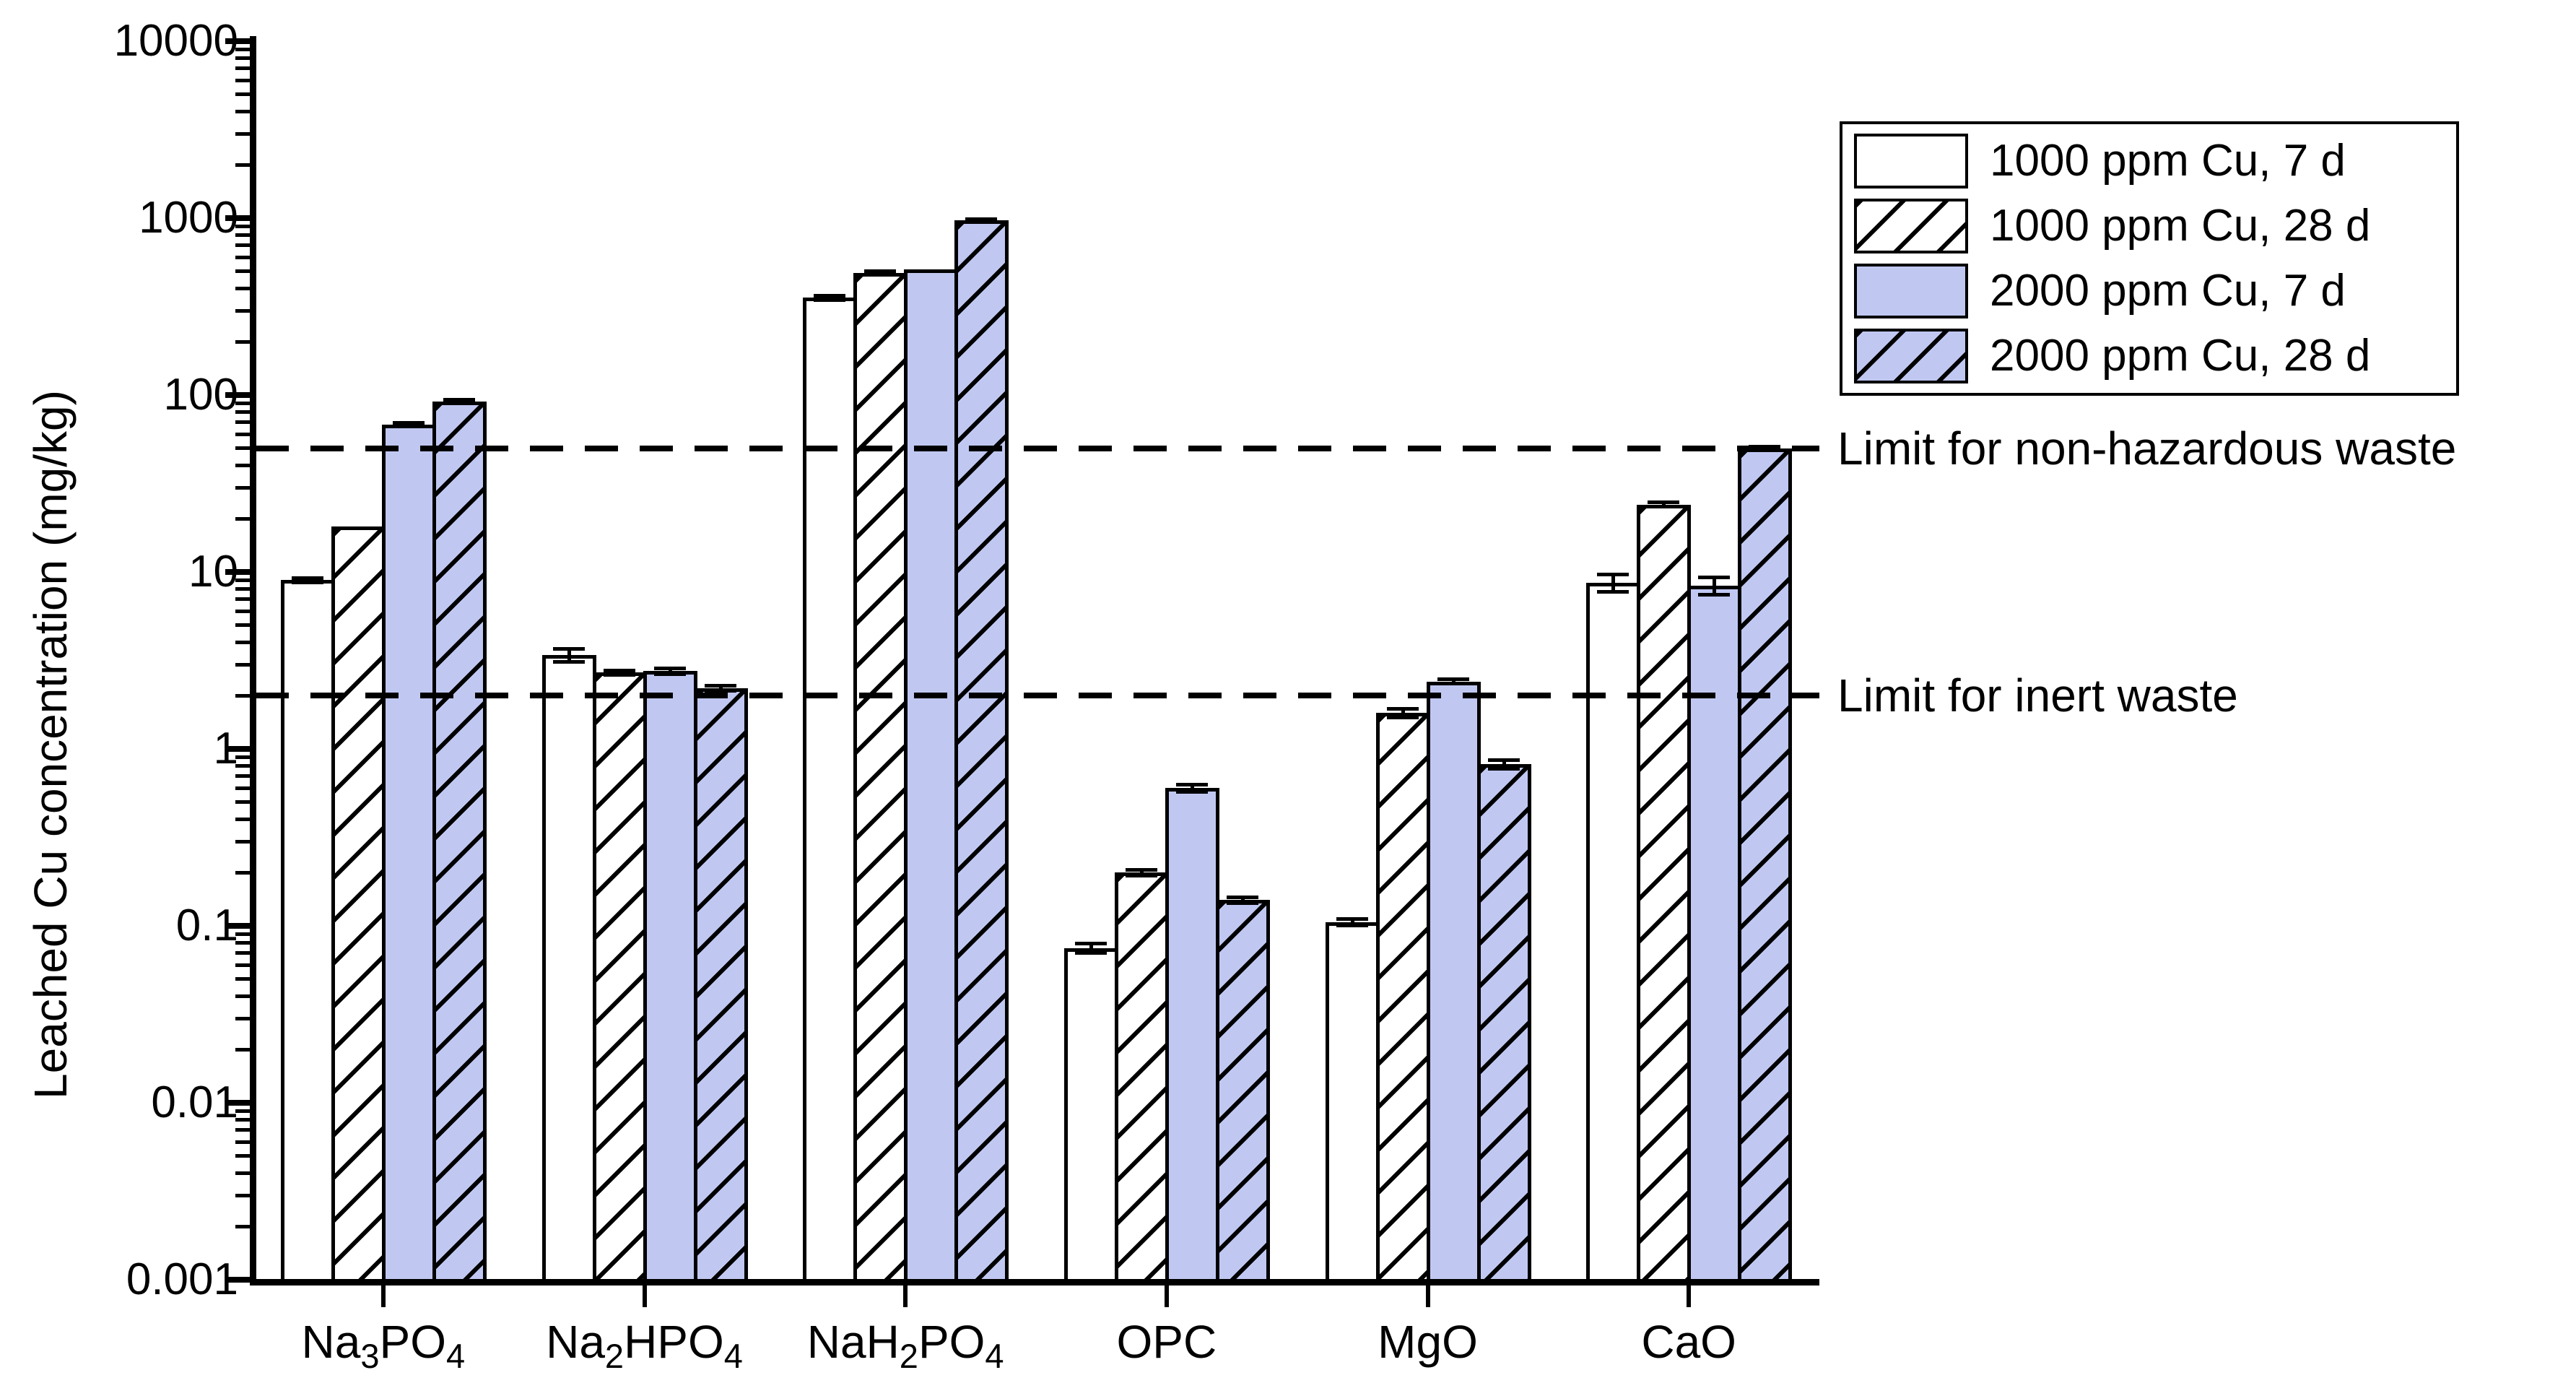 The image size is (2576, 1396). I want to click on legend-label: 2000 ppm Cu, 28 d, so click(2180, 356).